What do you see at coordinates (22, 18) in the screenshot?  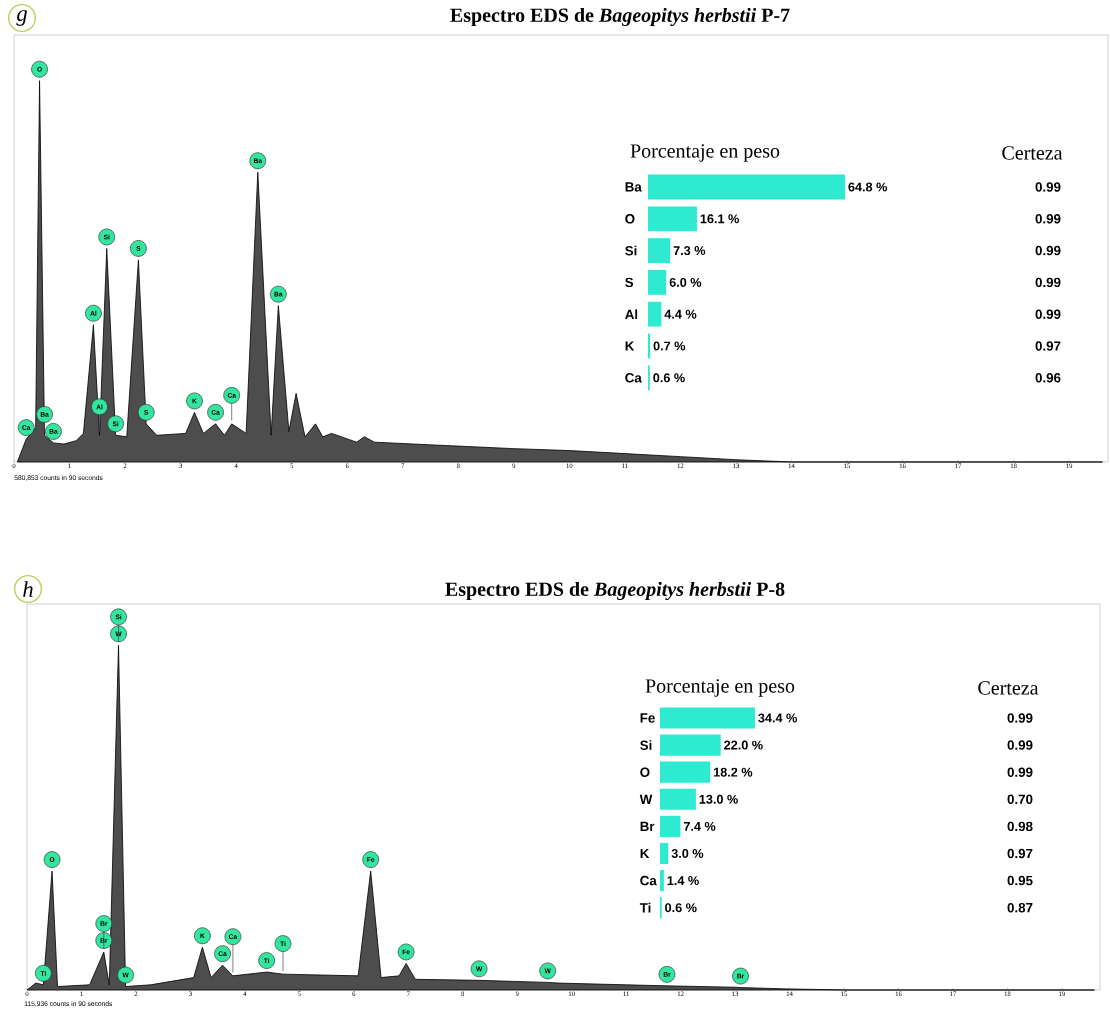 I see `text: g` at bounding box center [22, 18].